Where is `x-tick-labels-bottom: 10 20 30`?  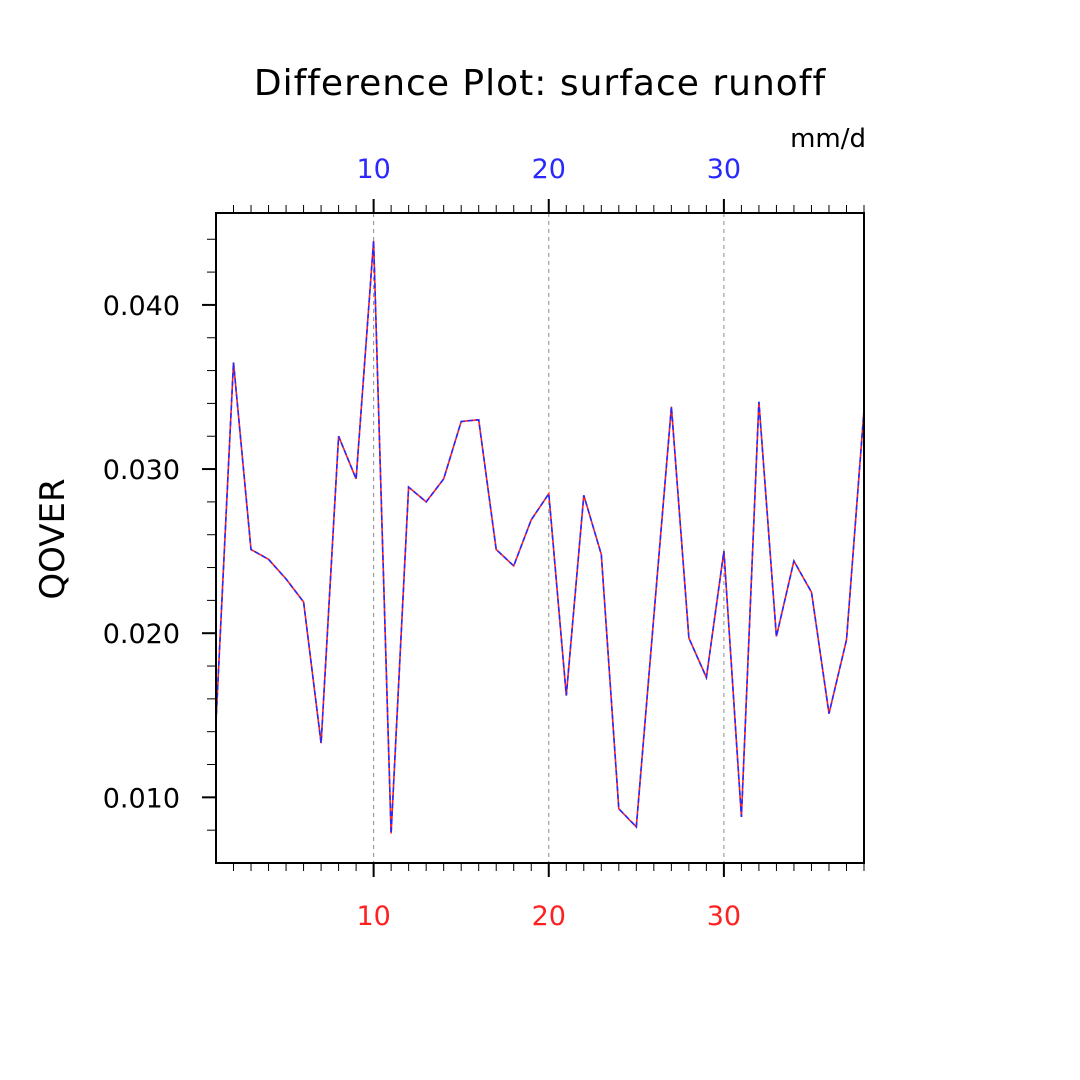
x-tick-labels-bottom: 10 20 30 is located at coordinates (548, 916).